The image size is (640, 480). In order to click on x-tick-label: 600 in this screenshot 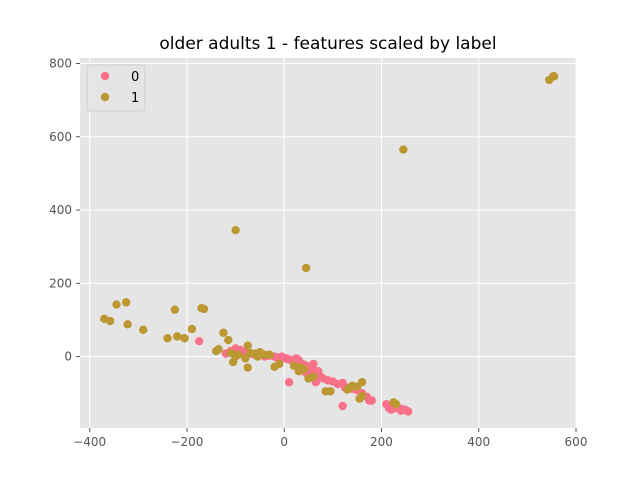, I will do `click(576, 442)`.